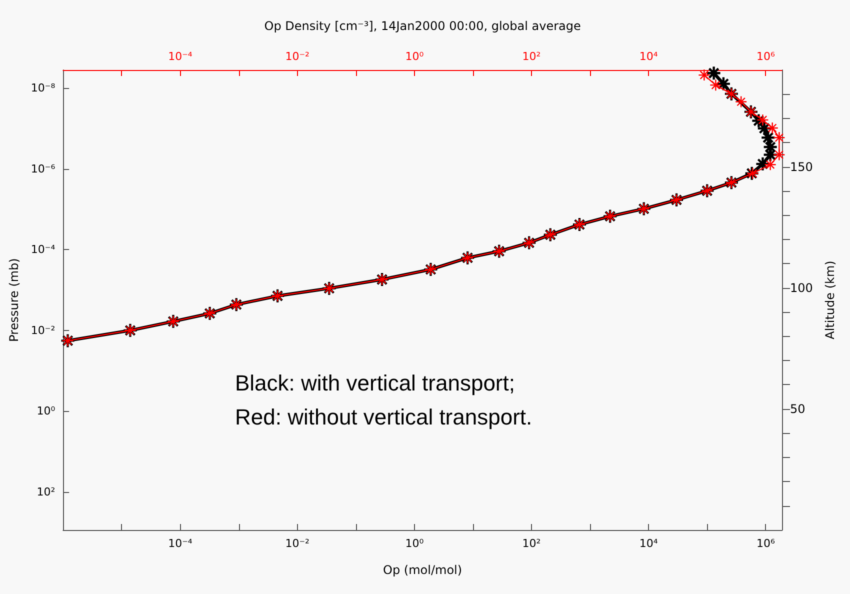 The image size is (850, 594). I want to click on y-tick-label: 10⁰, so click(46, 411).